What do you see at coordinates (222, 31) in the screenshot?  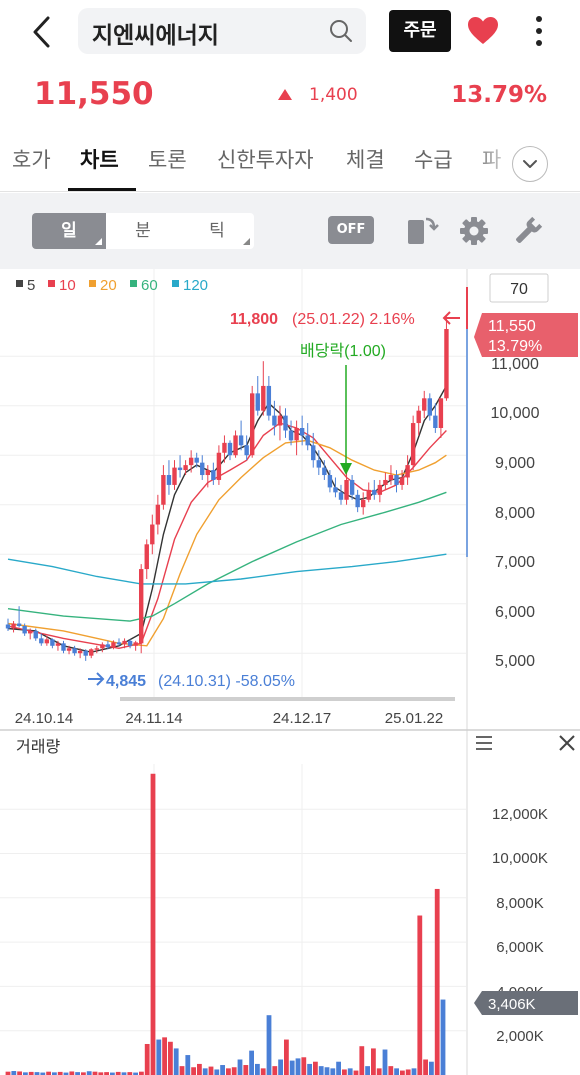 I see `stock-search-box: 지엔씨에너지` at bounding box center [222, 31].